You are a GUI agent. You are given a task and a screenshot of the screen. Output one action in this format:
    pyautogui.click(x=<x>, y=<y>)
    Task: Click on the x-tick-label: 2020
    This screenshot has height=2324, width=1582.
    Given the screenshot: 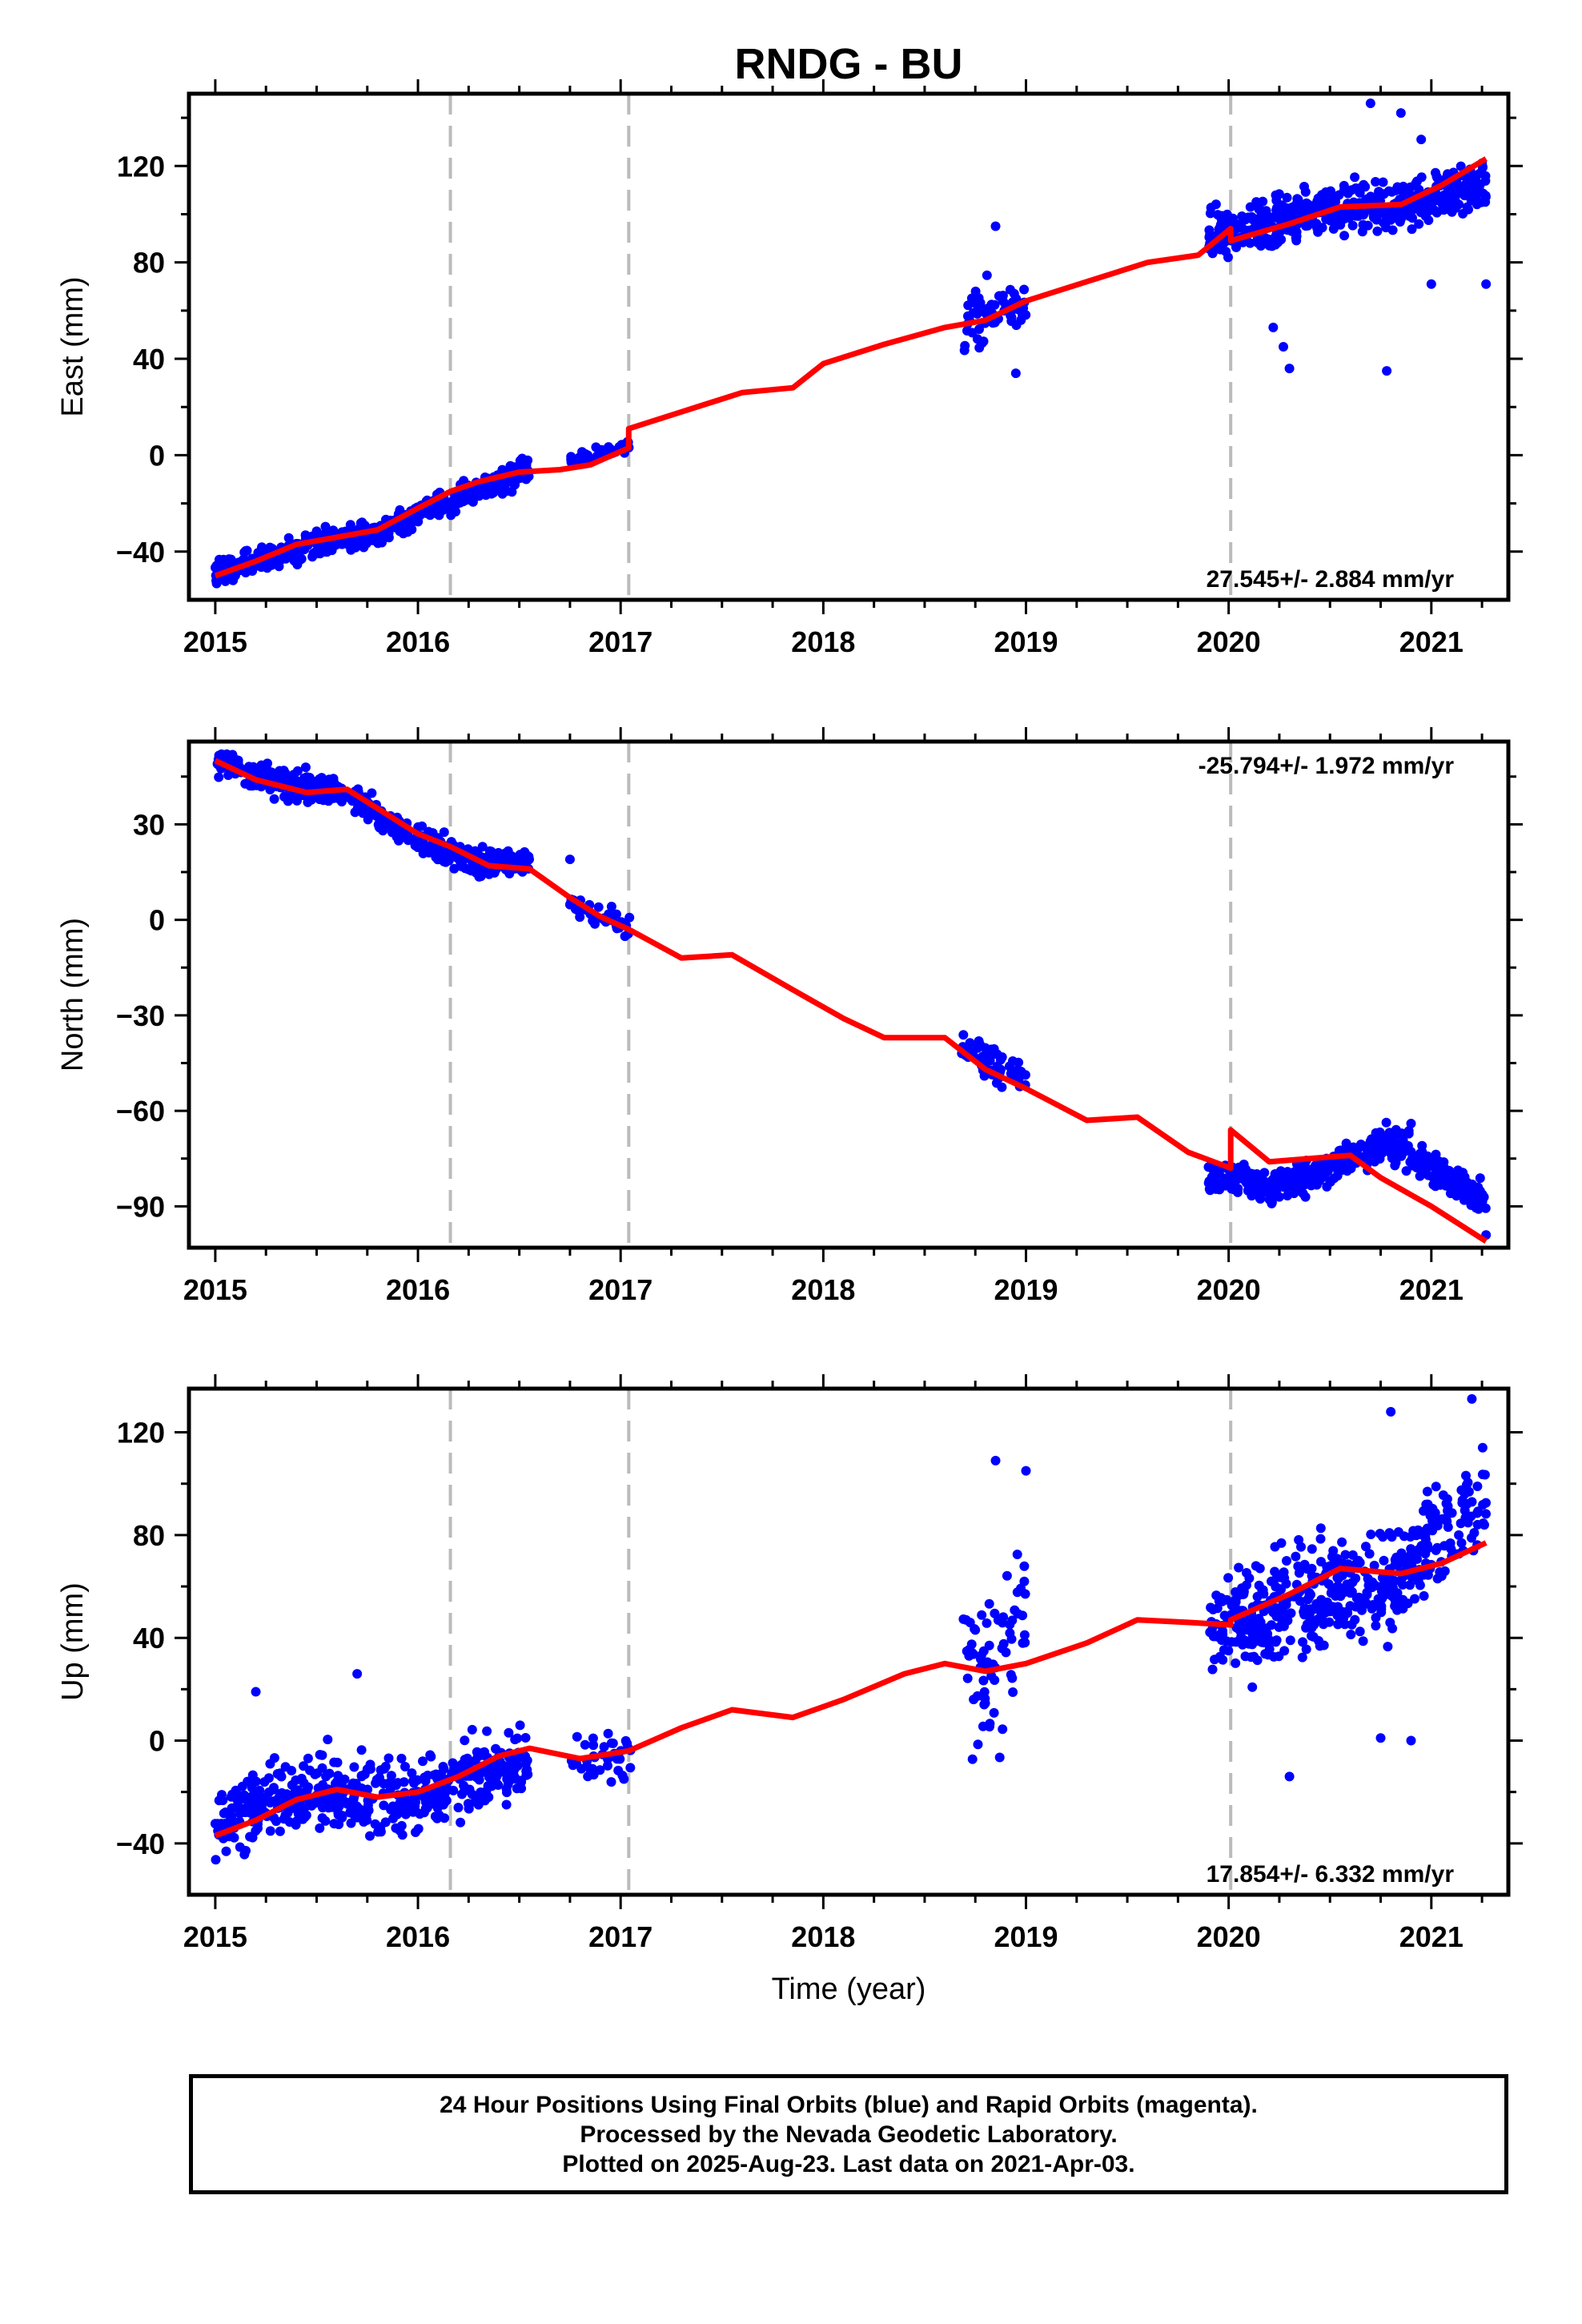 What is the action you would take?
    pyautogui.click(x=1229, y=1289)
    